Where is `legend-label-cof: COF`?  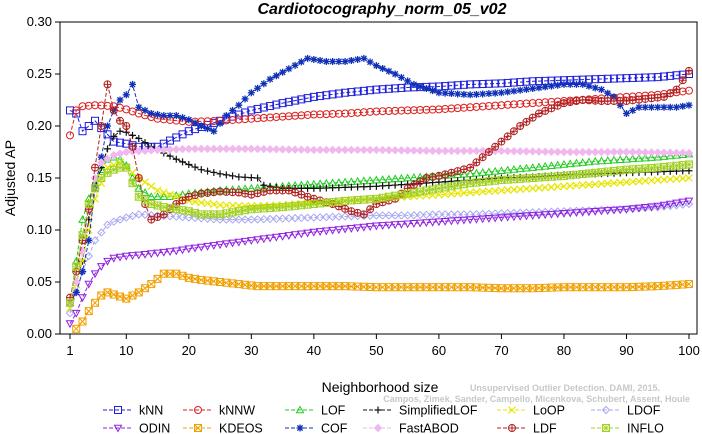 legend-label-cof: COF is located at coordinates (334, 428).